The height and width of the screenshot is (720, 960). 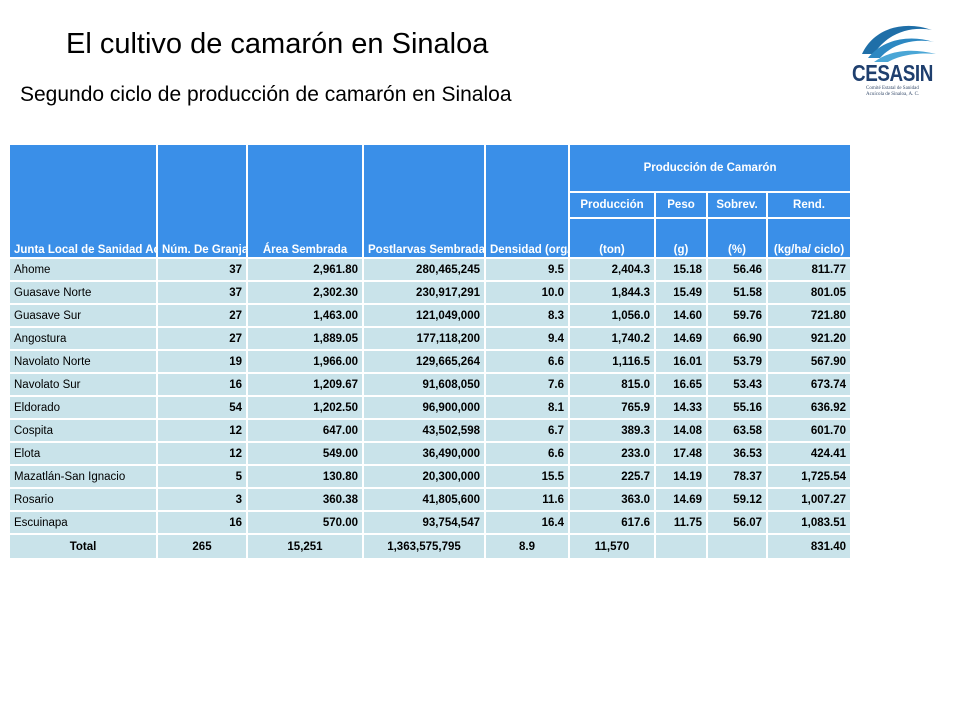 I want to click on cell-sobrev: 53.43, so click(x=737, y=384).